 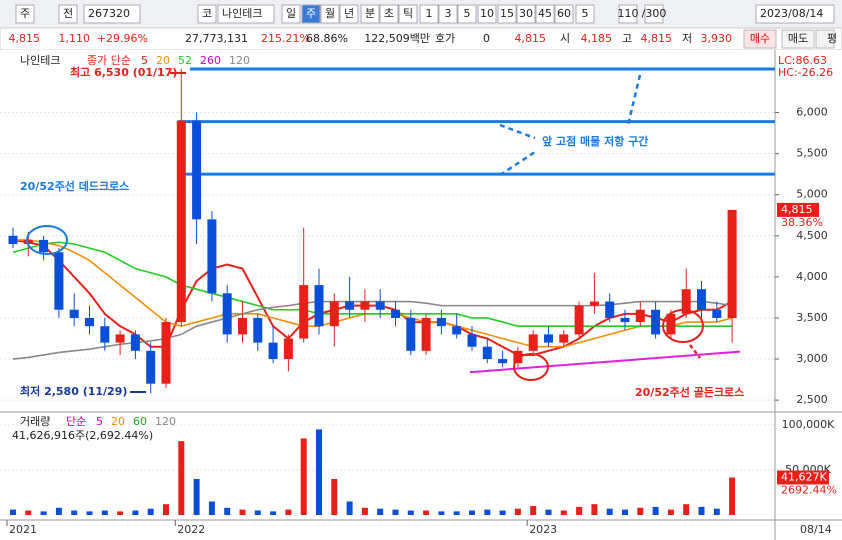 I want to click on volume-subtitle: 41,626,916주(2,692.44%), so click(x=82, y=435).